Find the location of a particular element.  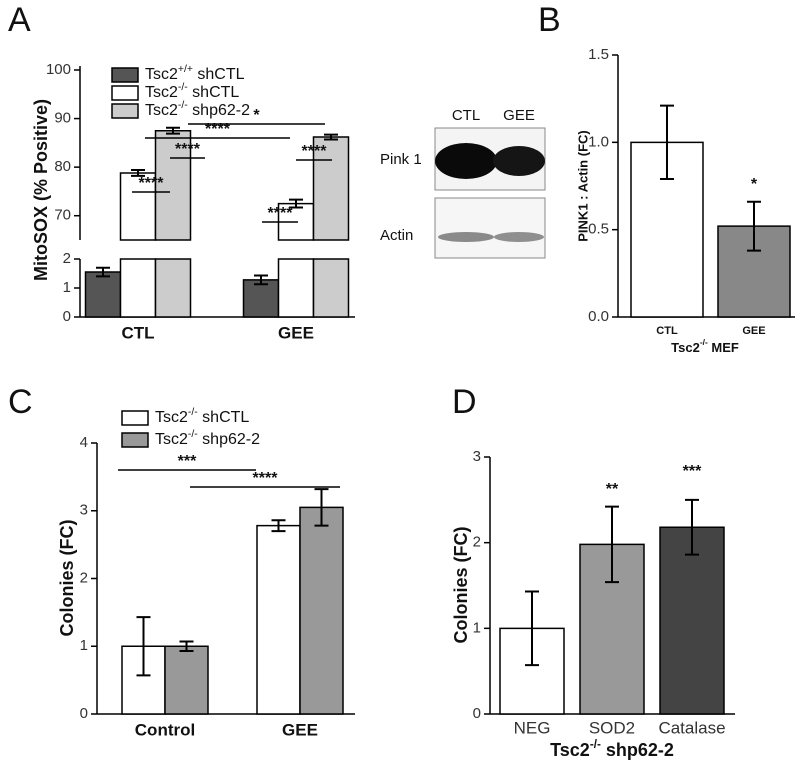

y-tick-label: 80 is located at coordinates (62, 166).